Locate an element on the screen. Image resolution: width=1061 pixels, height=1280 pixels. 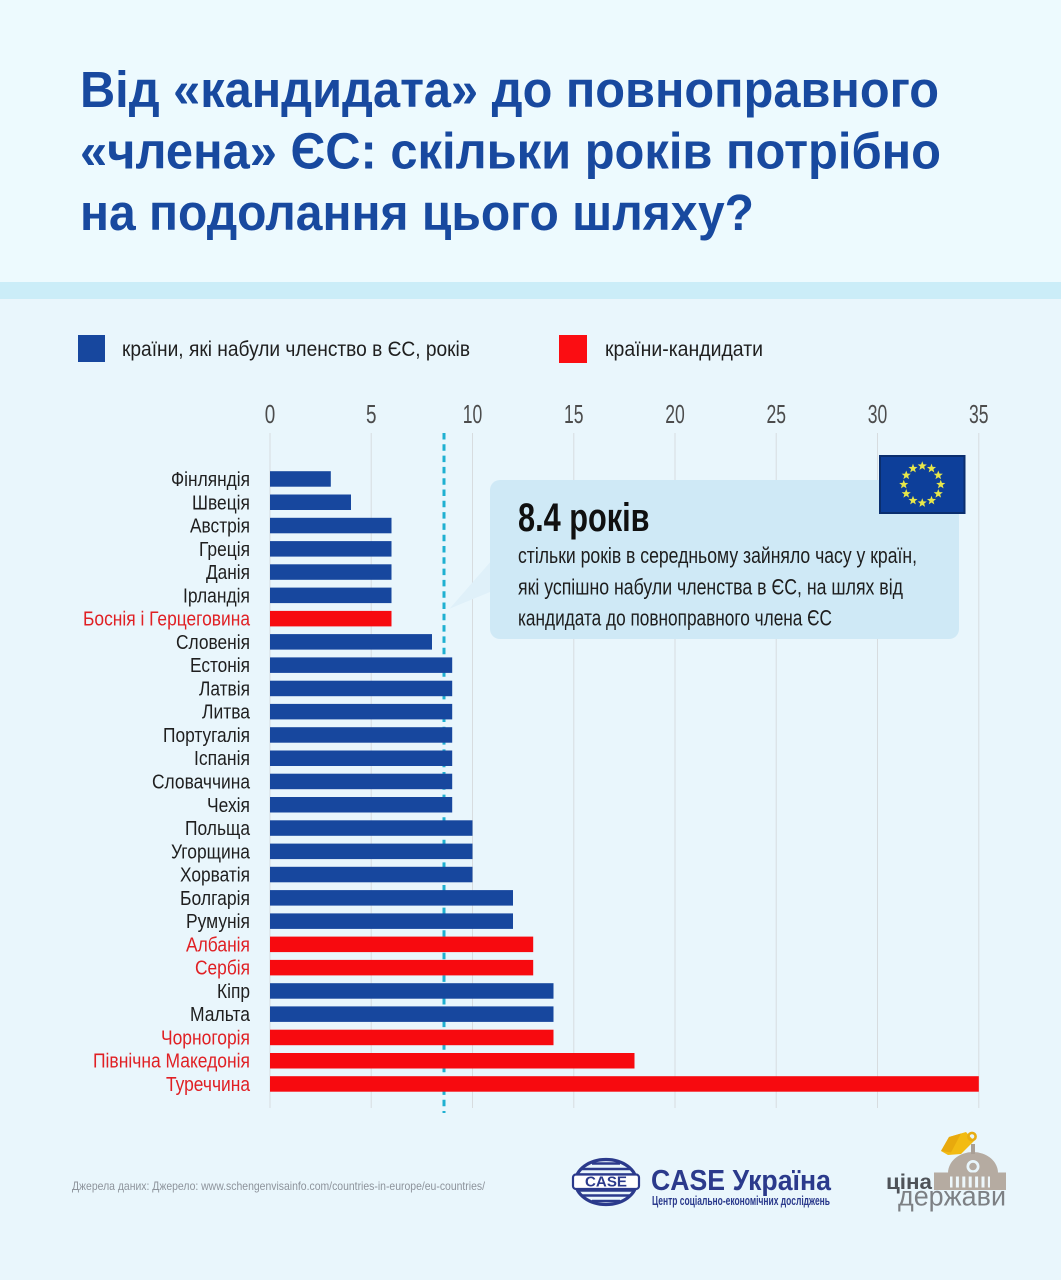
svg-text: Словаччина is located at coordinates (201, 783).